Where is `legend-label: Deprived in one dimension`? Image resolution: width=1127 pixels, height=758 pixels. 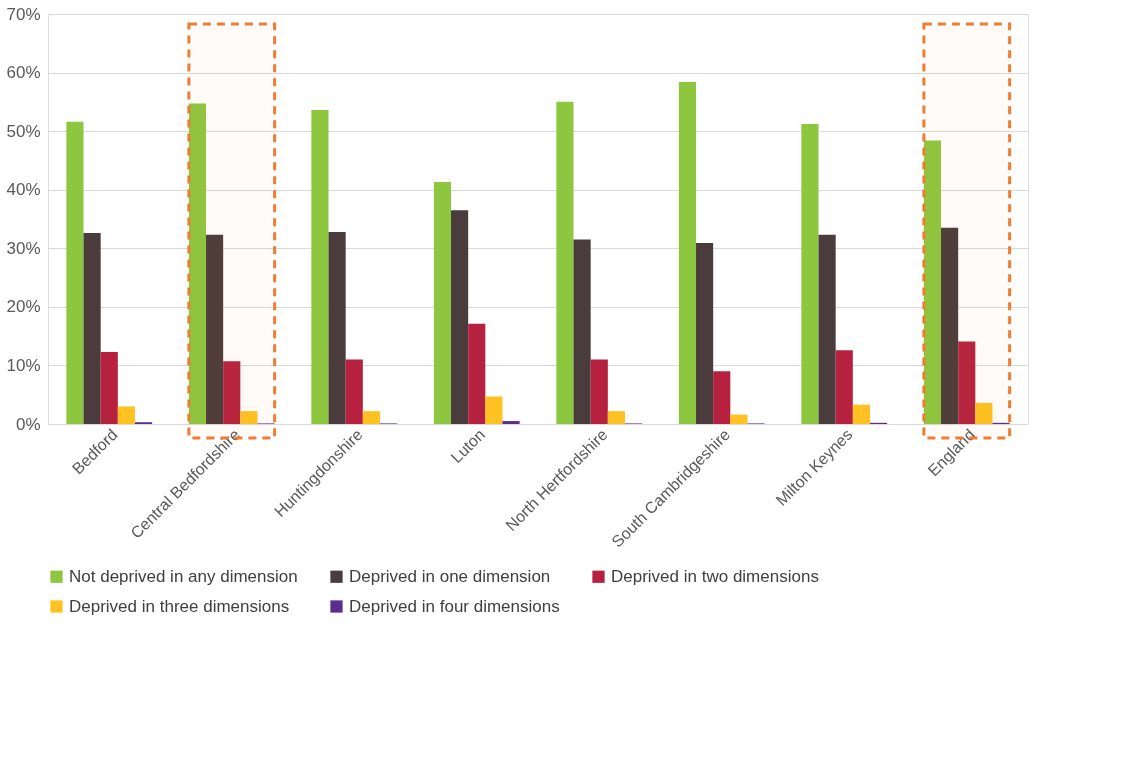 legend-label: Deprived in one dimension is located at coordinates (450, 576).